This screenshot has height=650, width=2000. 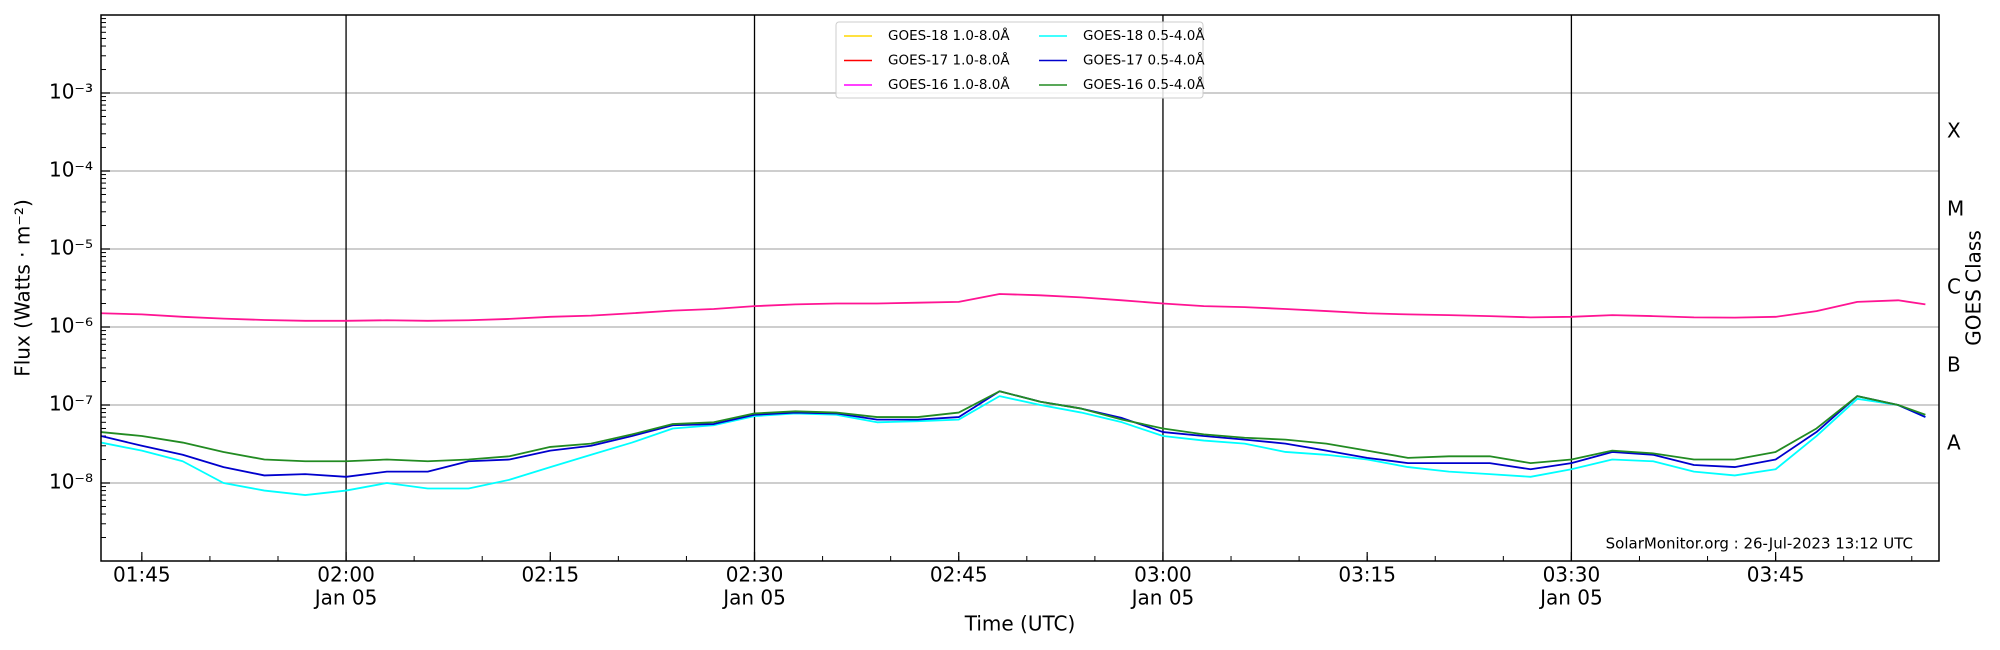 What do you see at coordinates (1572, 575) in the screenshot?
I see `x-tick-label: 03:30` at bounding box center [1572, 575].